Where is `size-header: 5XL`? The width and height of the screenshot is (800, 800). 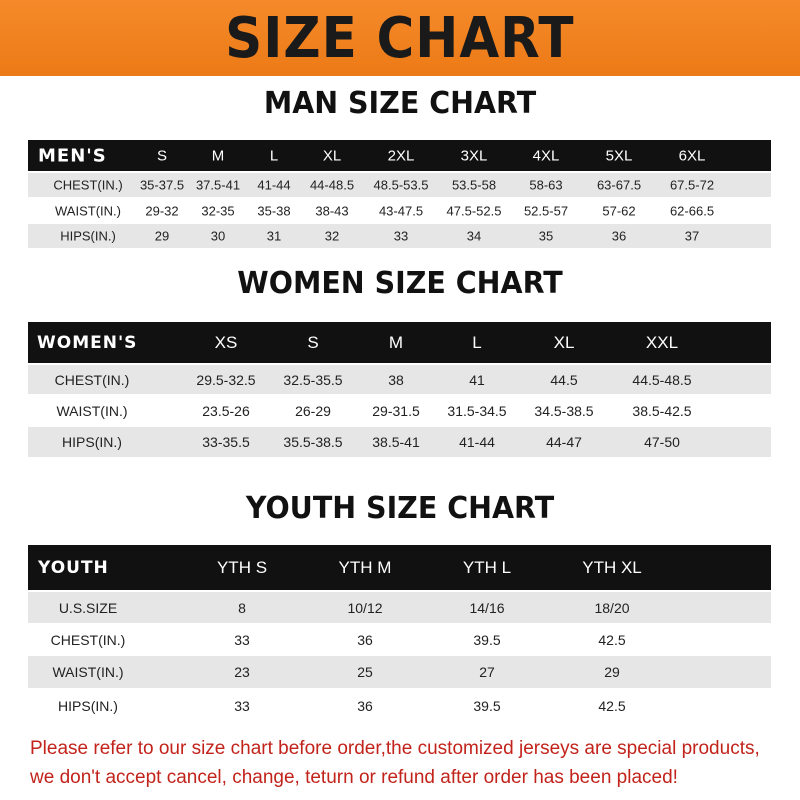
size-header: 5XL is located at coordinates (619, 155).